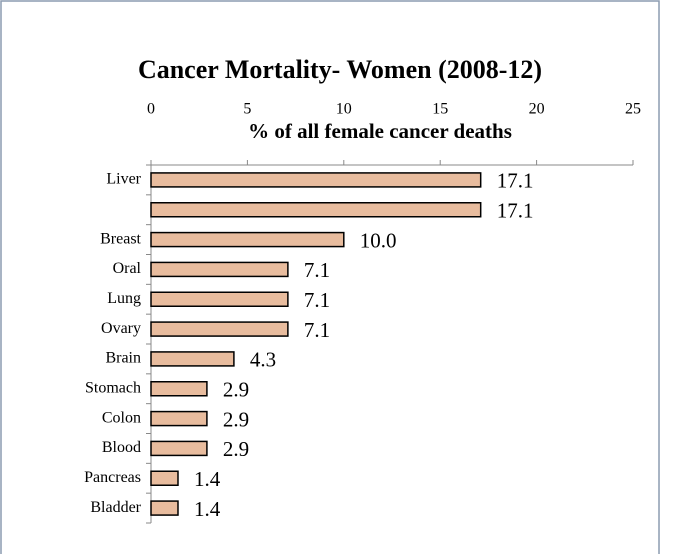 This screenshot has width=677, height=554. Describe the element at coordinates (121, 417) in the screenshot. I see `y-tick-label: Colon` at that location.